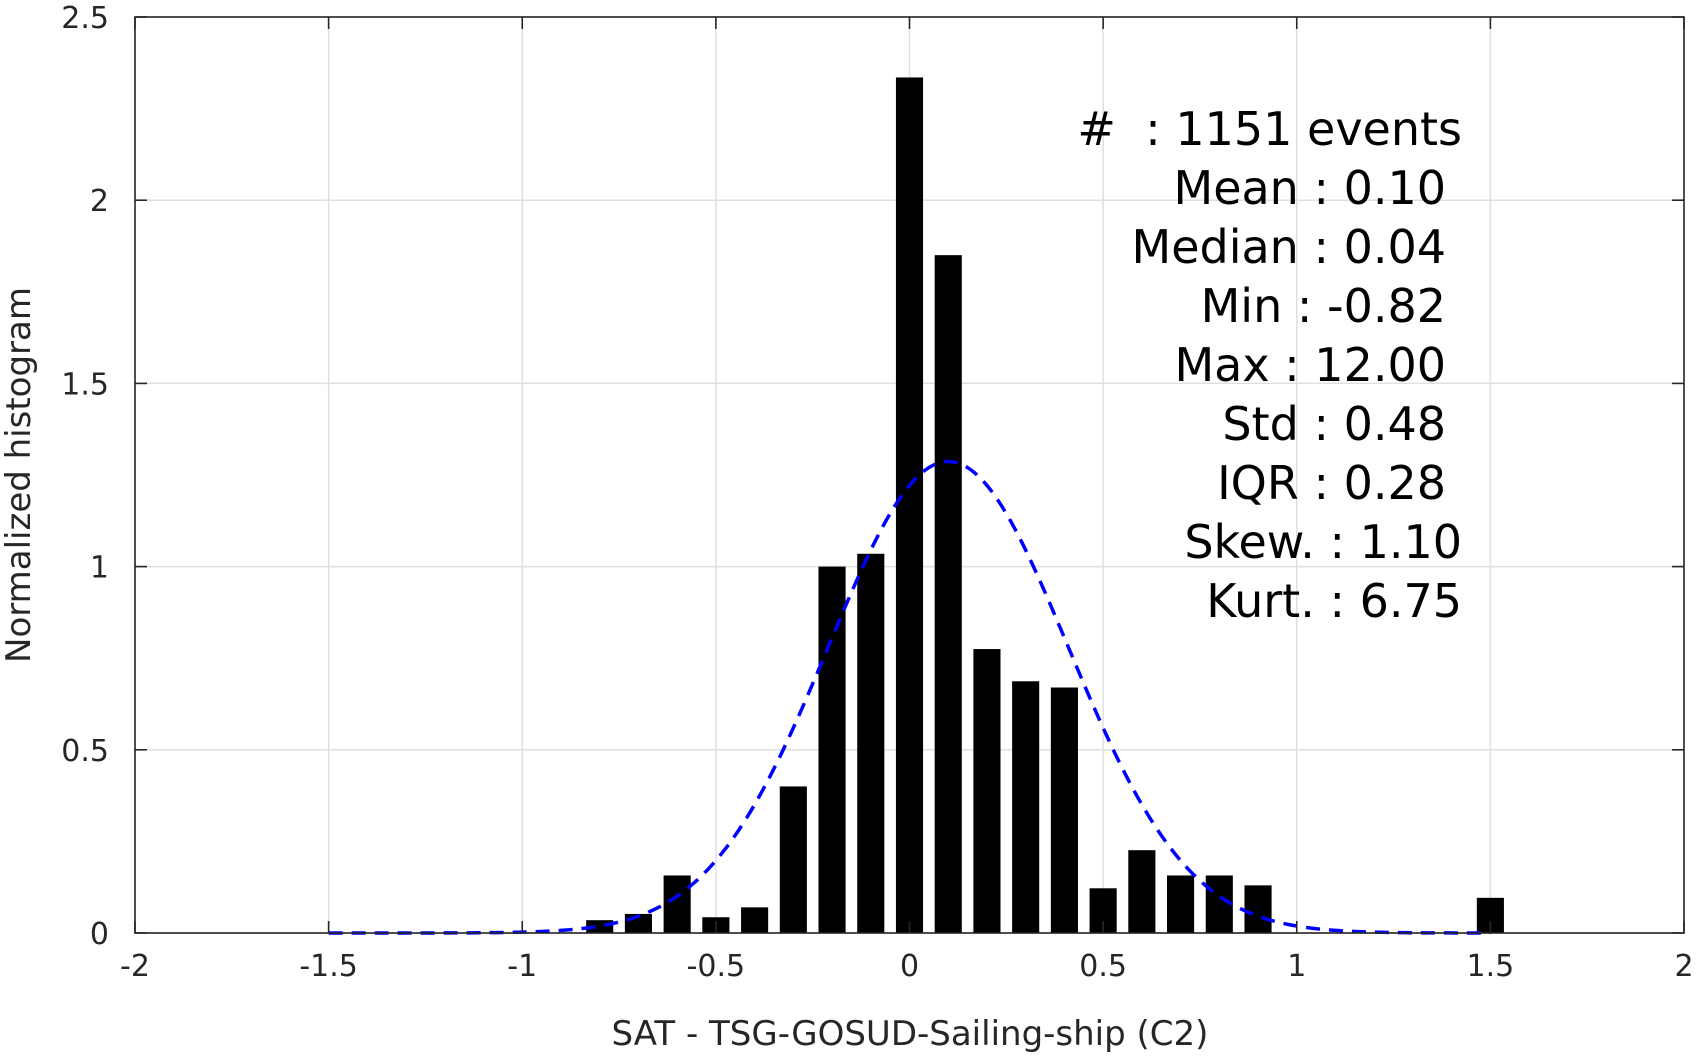 Image resolution: width=1703 pixels, height=1056 pixels. Describe the element at coordinates (85, 476) in the screenshot. I see `y-tick-labels: 0 0.5 1 1.5 2 2.5` at that location.